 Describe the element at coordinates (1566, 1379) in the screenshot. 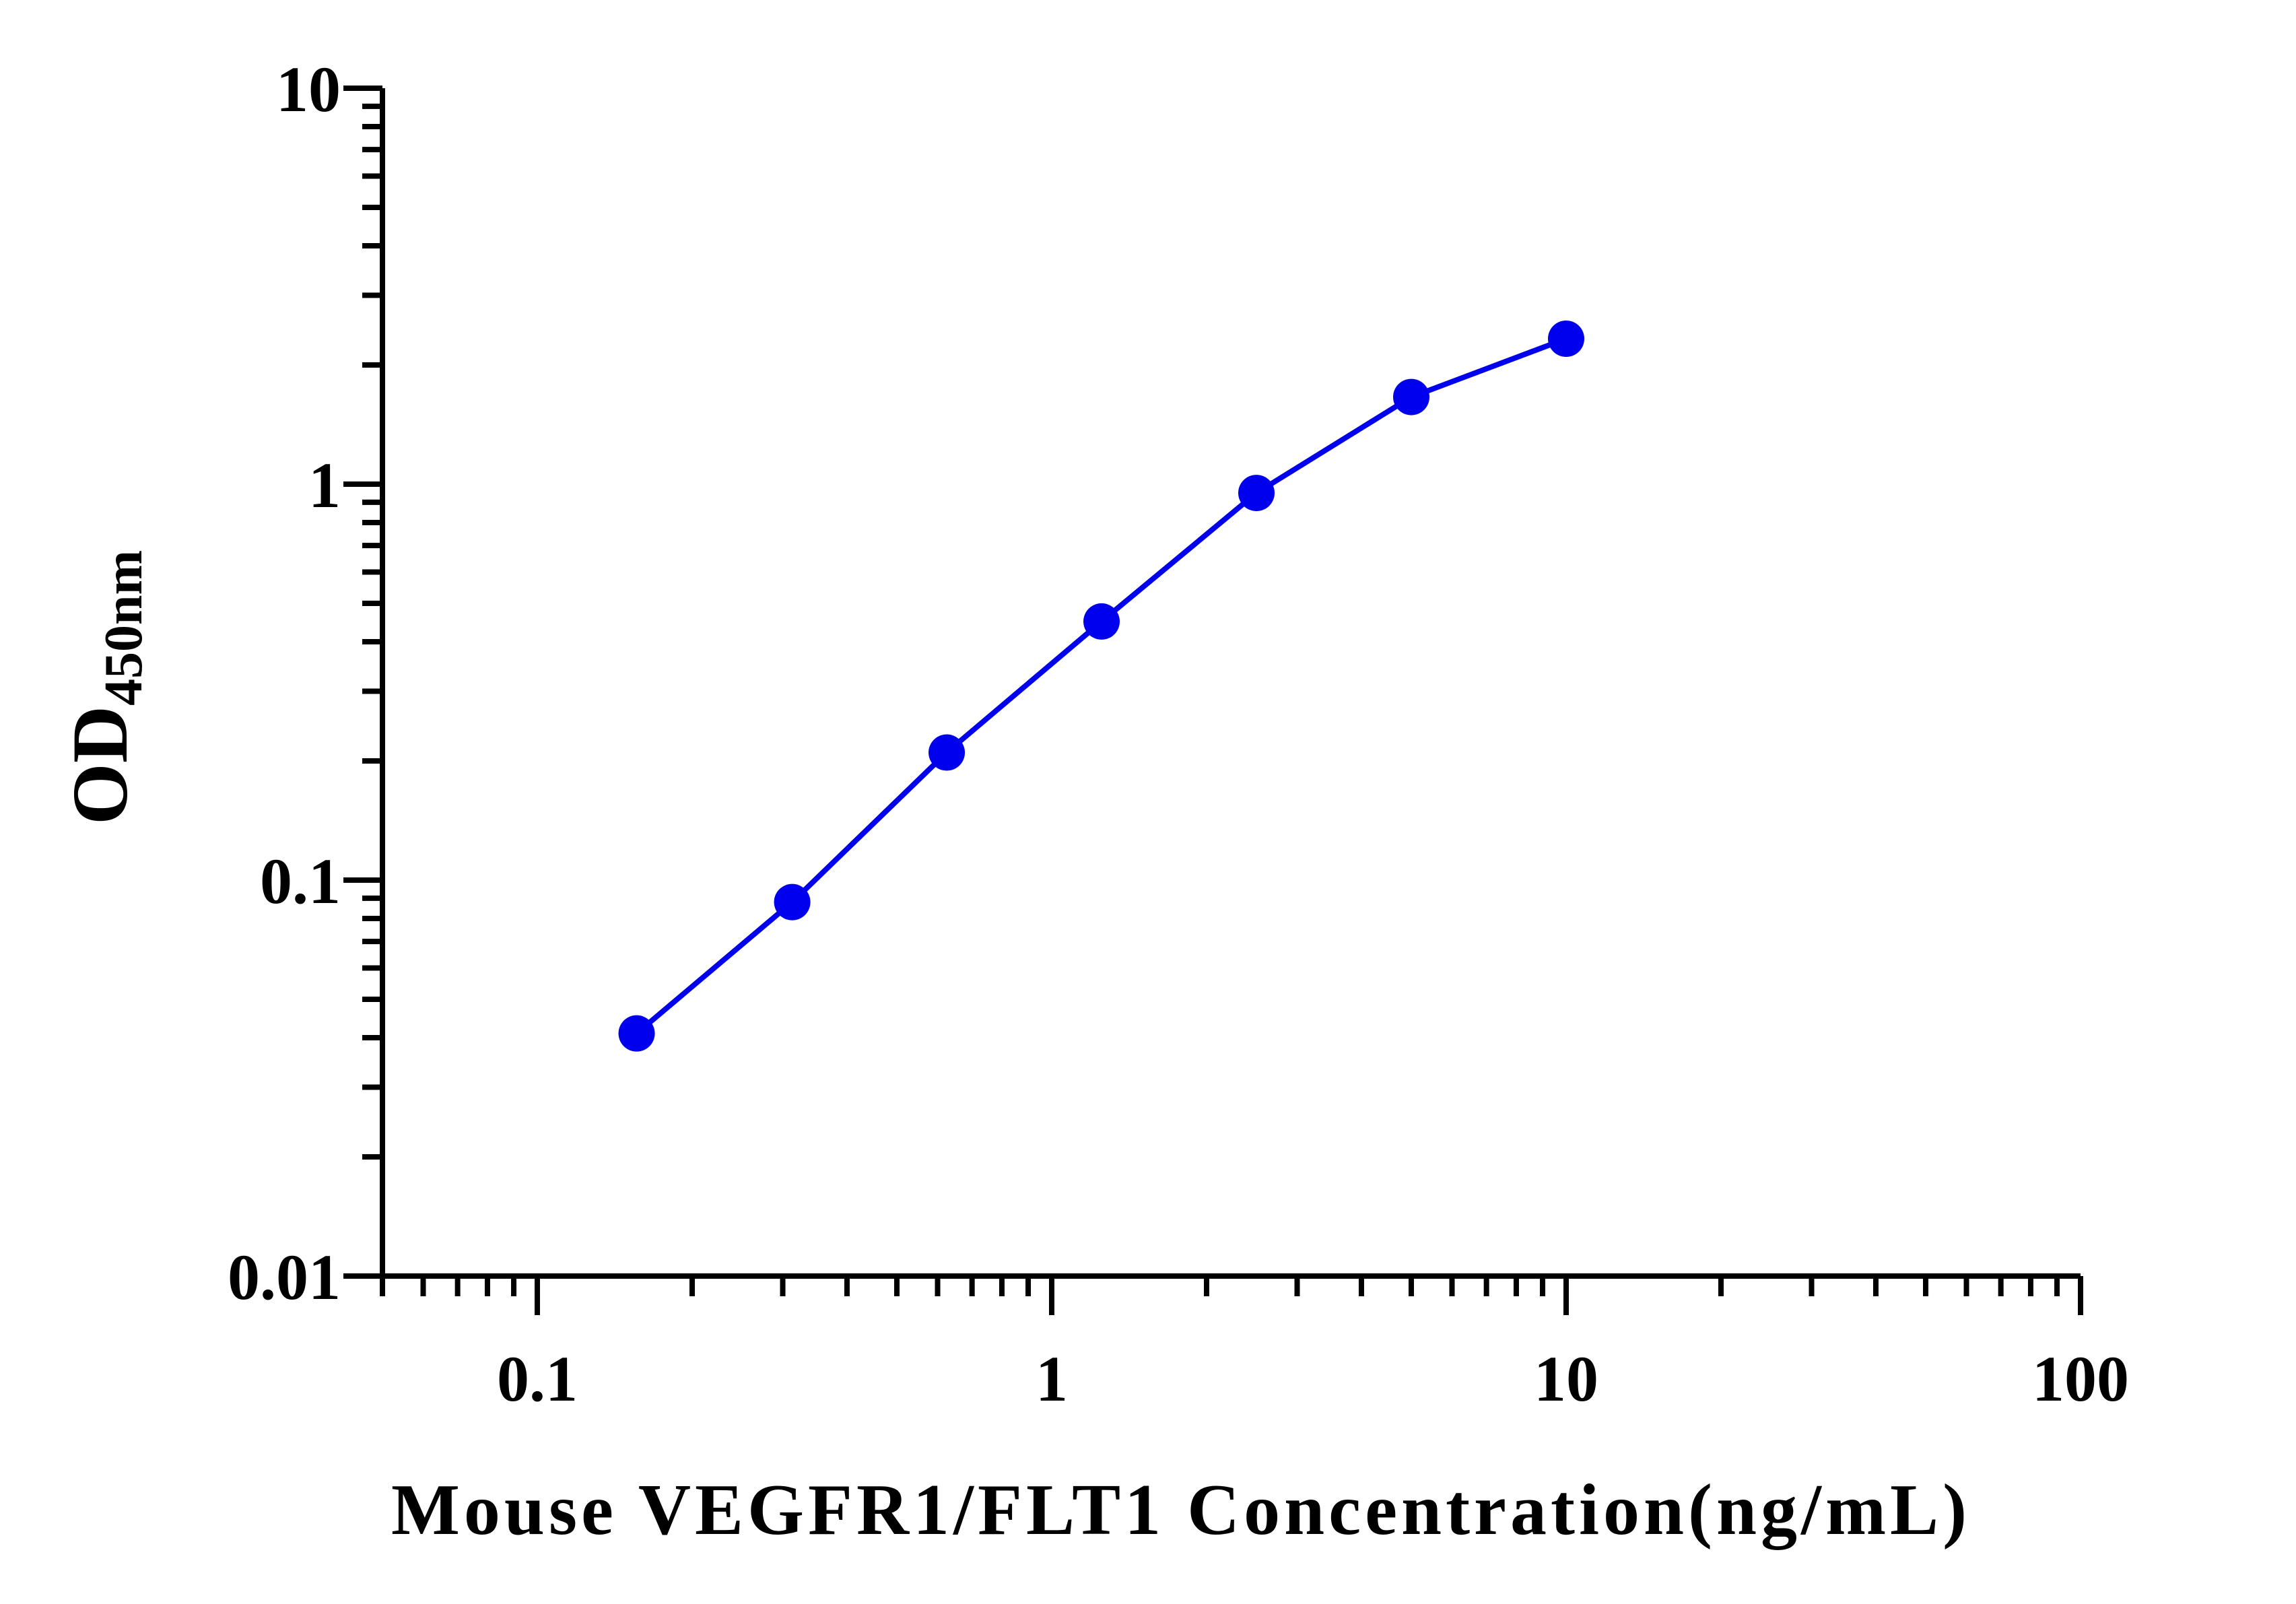

I see `x-tick-label: 10` at that location.